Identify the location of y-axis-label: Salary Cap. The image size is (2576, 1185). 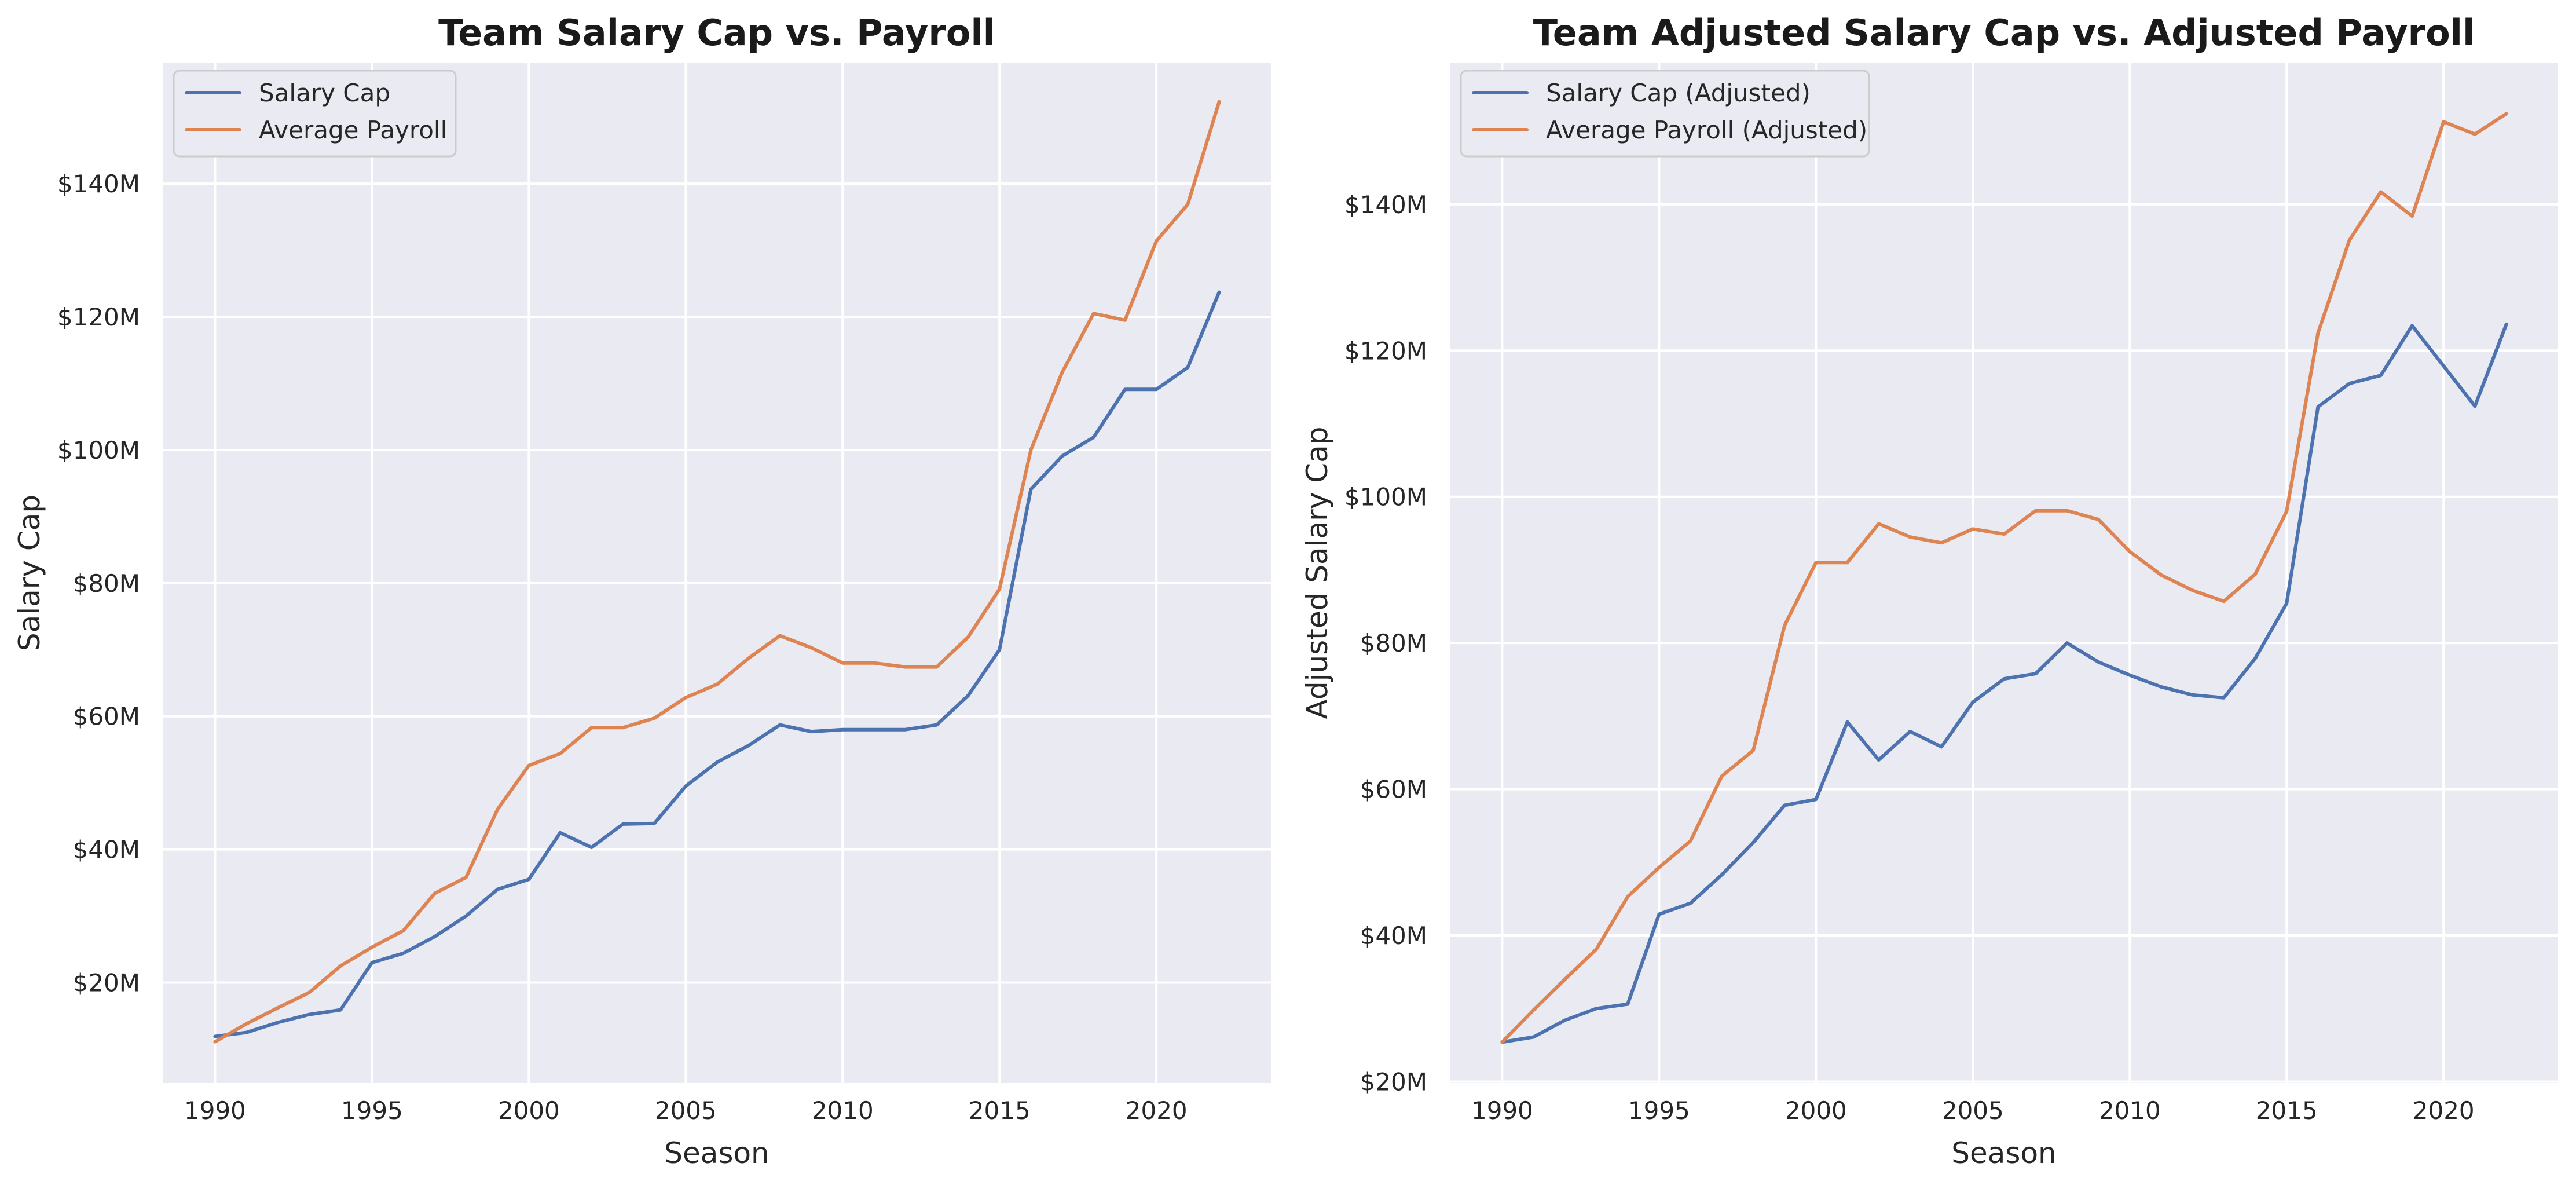
(29, 573).